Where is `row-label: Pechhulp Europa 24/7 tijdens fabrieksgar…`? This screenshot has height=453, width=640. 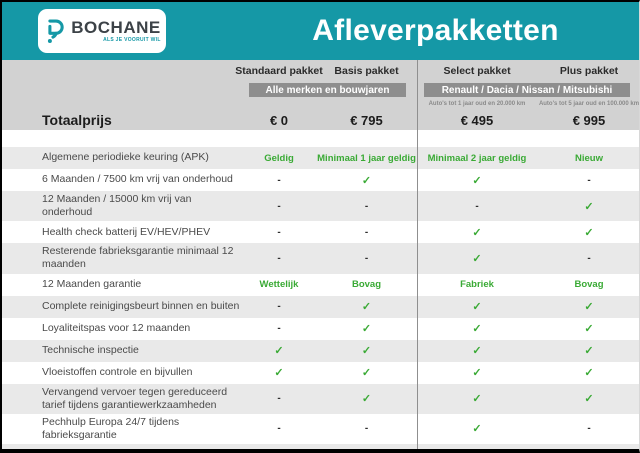
row-label: Pechhulp Europa 24/7 tijdens fabrieksgar… is located at coordinates (111, 428).